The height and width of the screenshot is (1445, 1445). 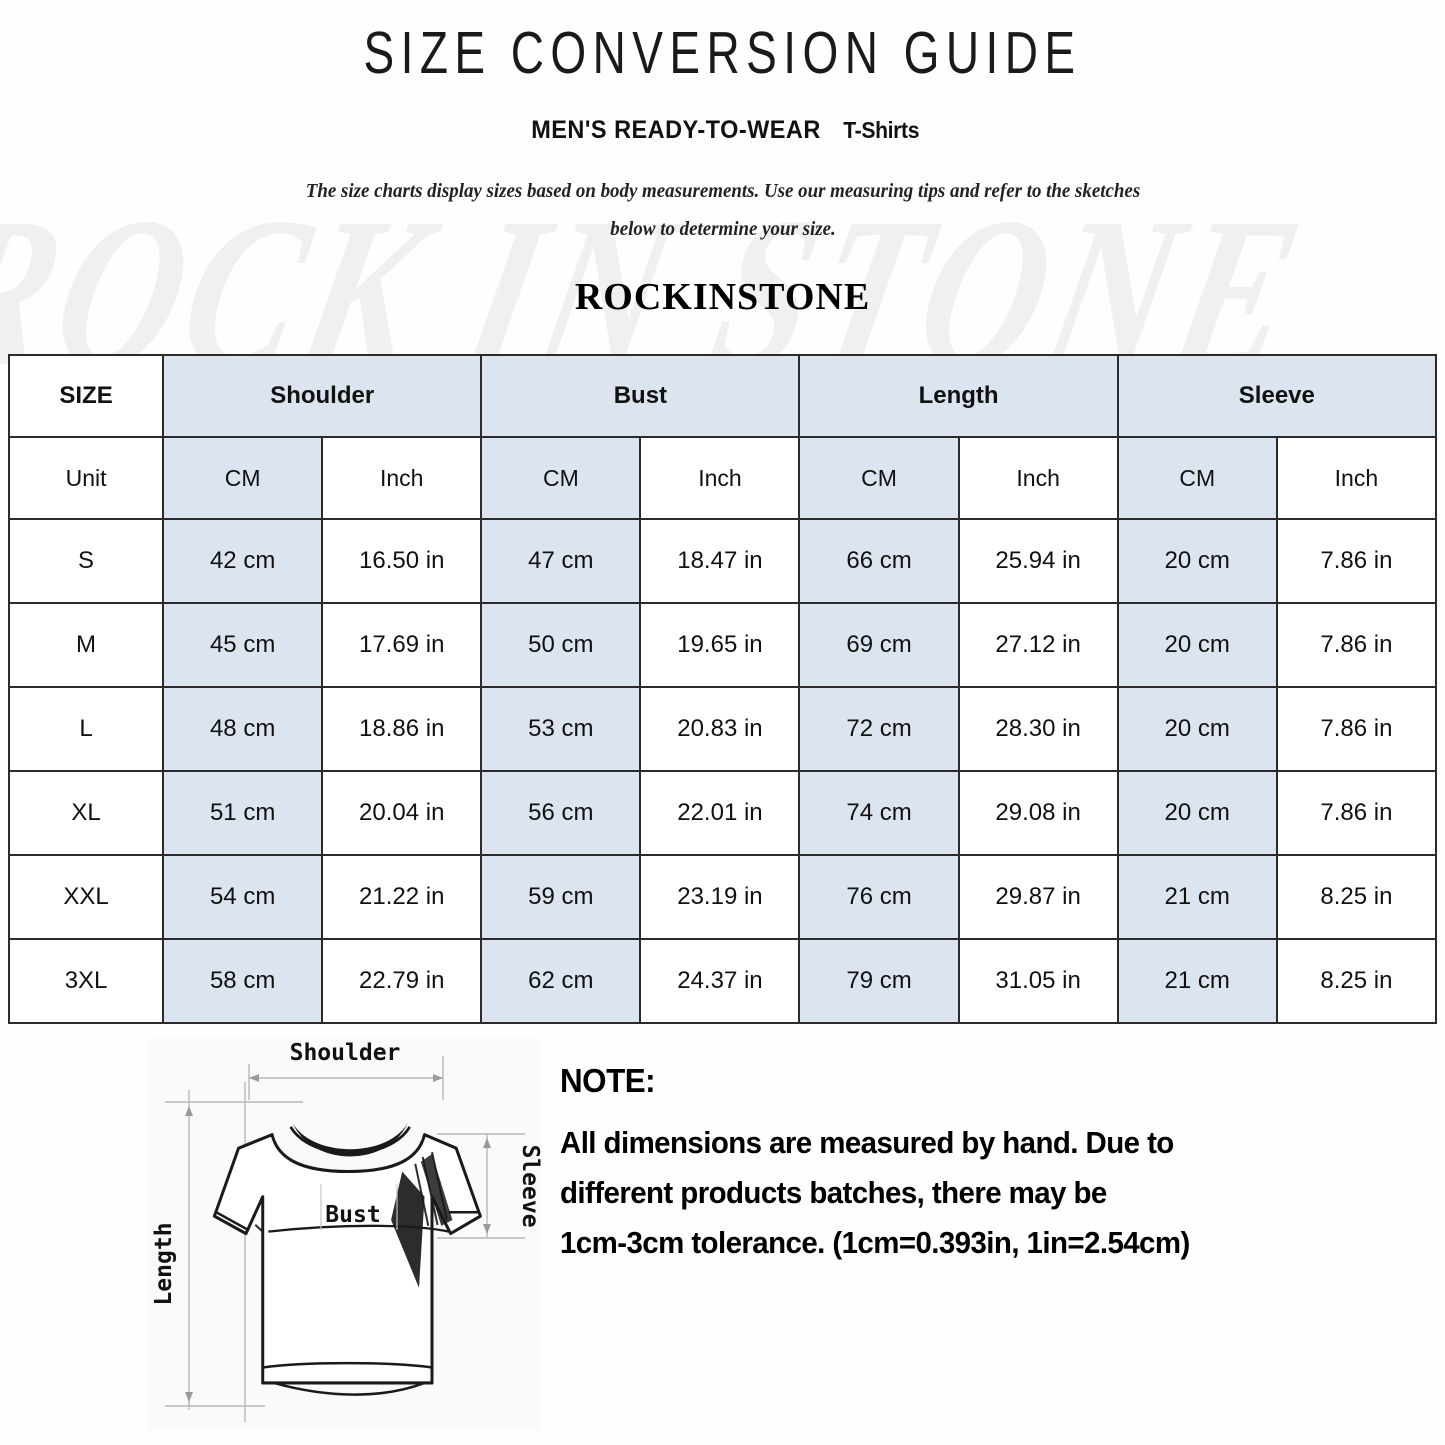 What do you see at coordinates (243, 645) in the screenshot?
I see `cell-value: 45 cm` at bounding box center [243, 645].